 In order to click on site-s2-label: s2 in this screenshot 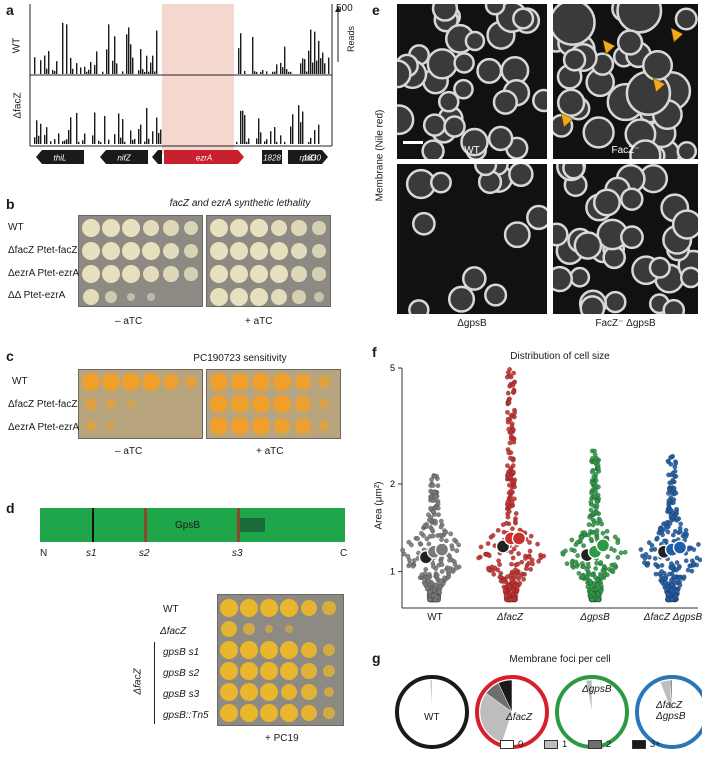, I will do `click(144, 553)`.